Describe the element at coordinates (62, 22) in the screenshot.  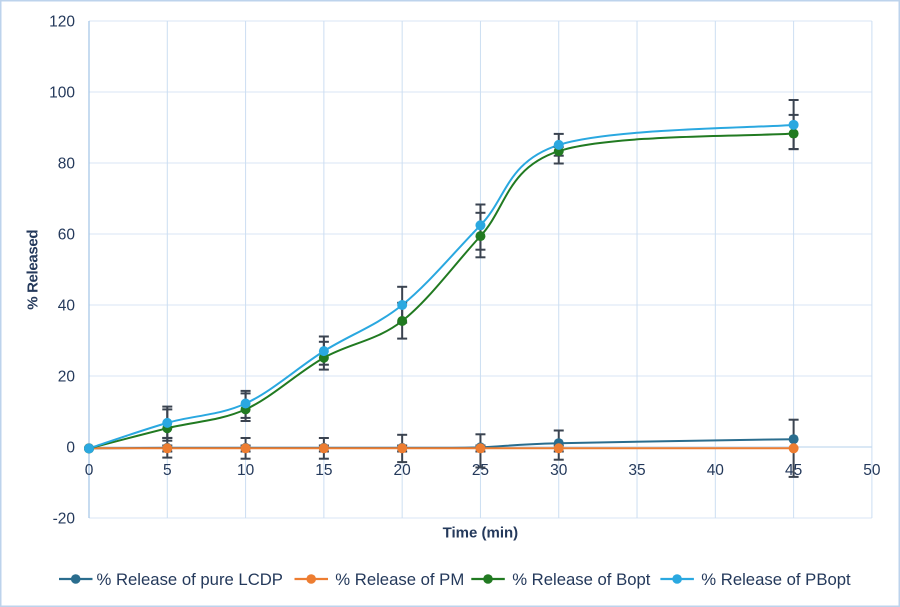
I see `svg-text: 120` at that location.